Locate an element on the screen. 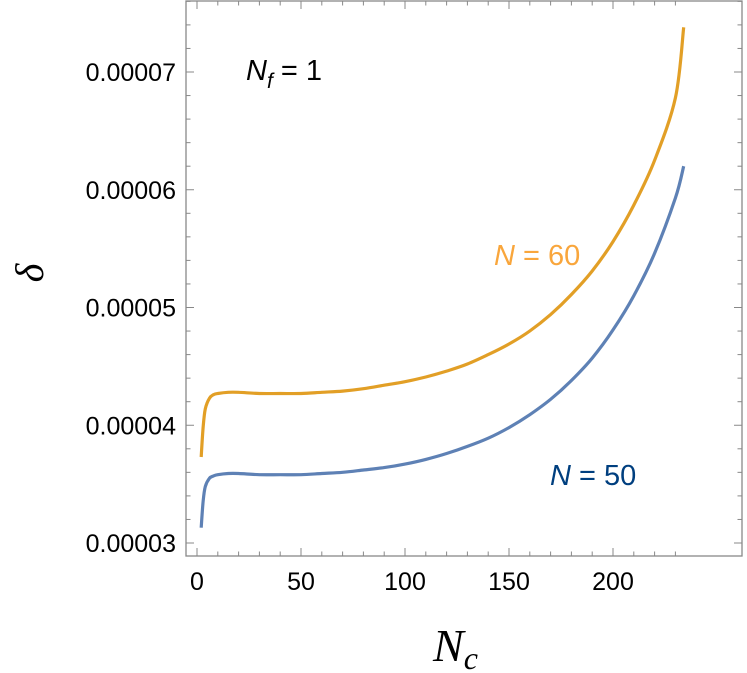 Image resolution: width=747 pixels, height=673 pixels. y-tick-label: 0.00005 is located at coordinates (131, 309).